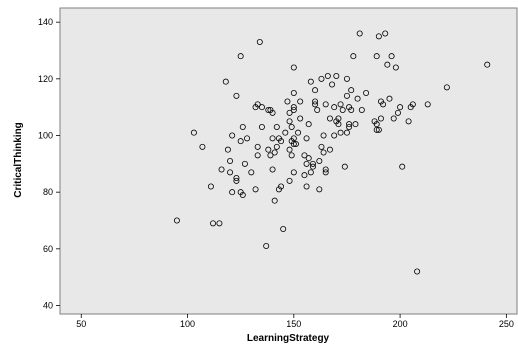 The width and height of the screenshot is (518, 350). What do you see at coordinates (288, 338) in the screenshot?
I see `x-axis-title: LearningStrategy` at bounding box center [288, 338].